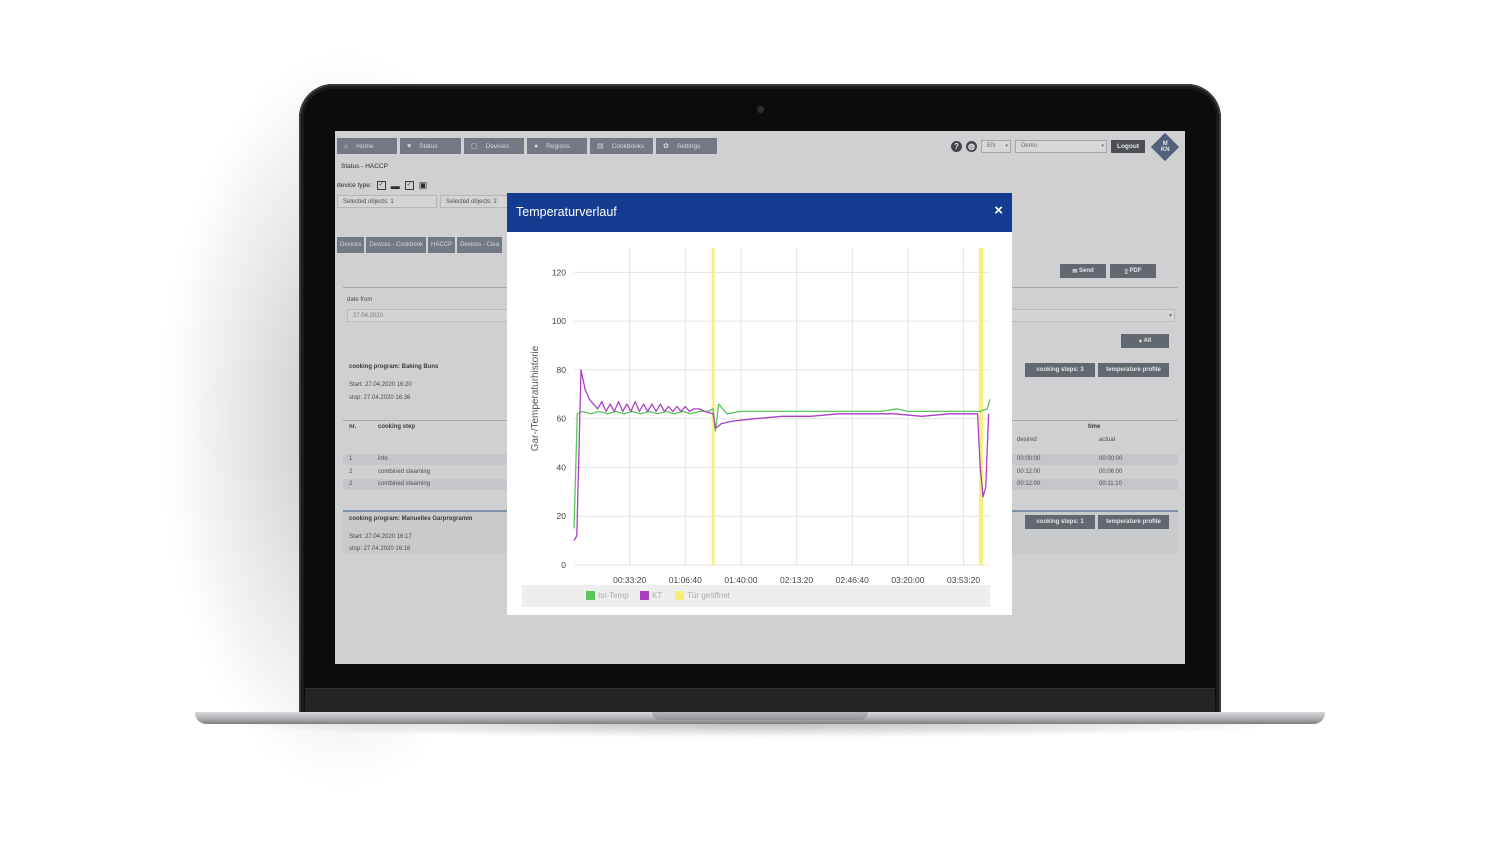 This screenshot has height=844, width=1500. I want to click on close-icon: ×, so click(998, 210).